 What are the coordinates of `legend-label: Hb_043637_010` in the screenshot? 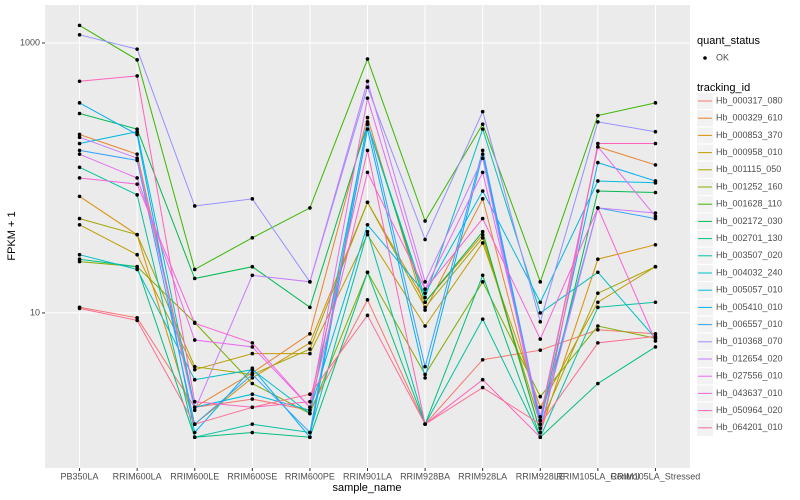 It's located at (749, 393).